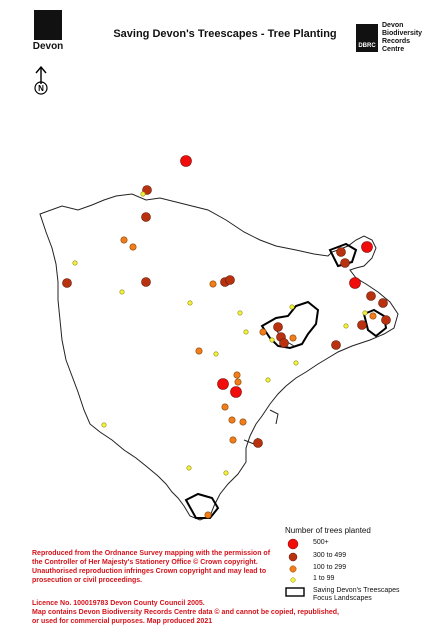 This screenshot has height=633, width=447. Describe the element at coordinates (48, 46) in the screenshot. I see `wildlife-trusts-logo-word: Devon` at that location.